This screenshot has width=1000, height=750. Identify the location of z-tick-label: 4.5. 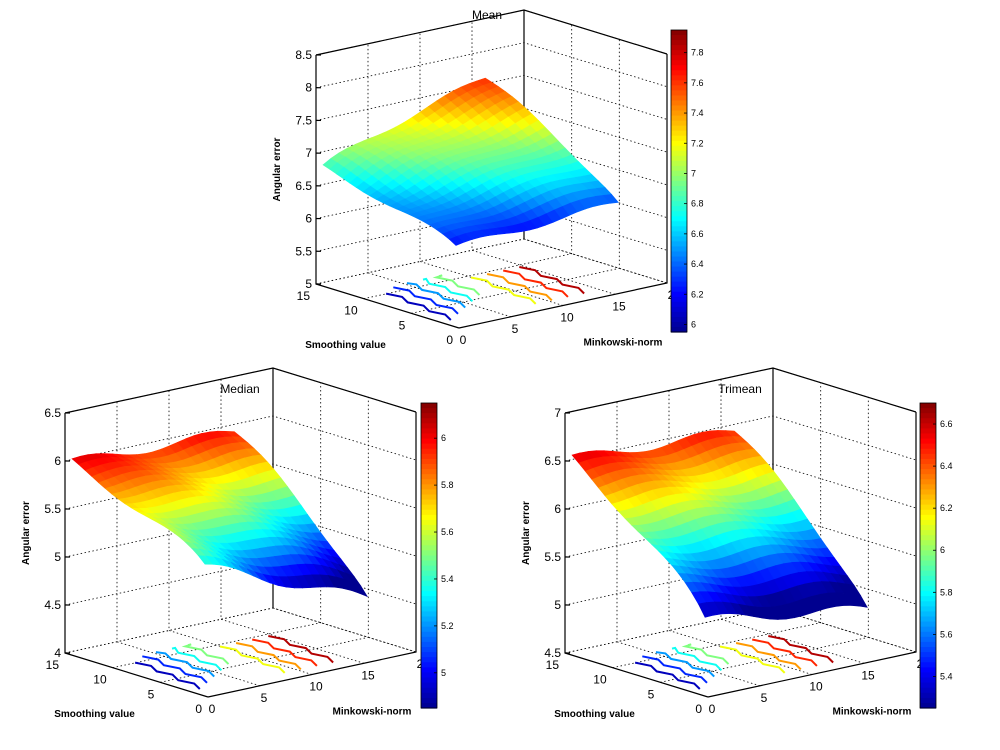
(552, 653).